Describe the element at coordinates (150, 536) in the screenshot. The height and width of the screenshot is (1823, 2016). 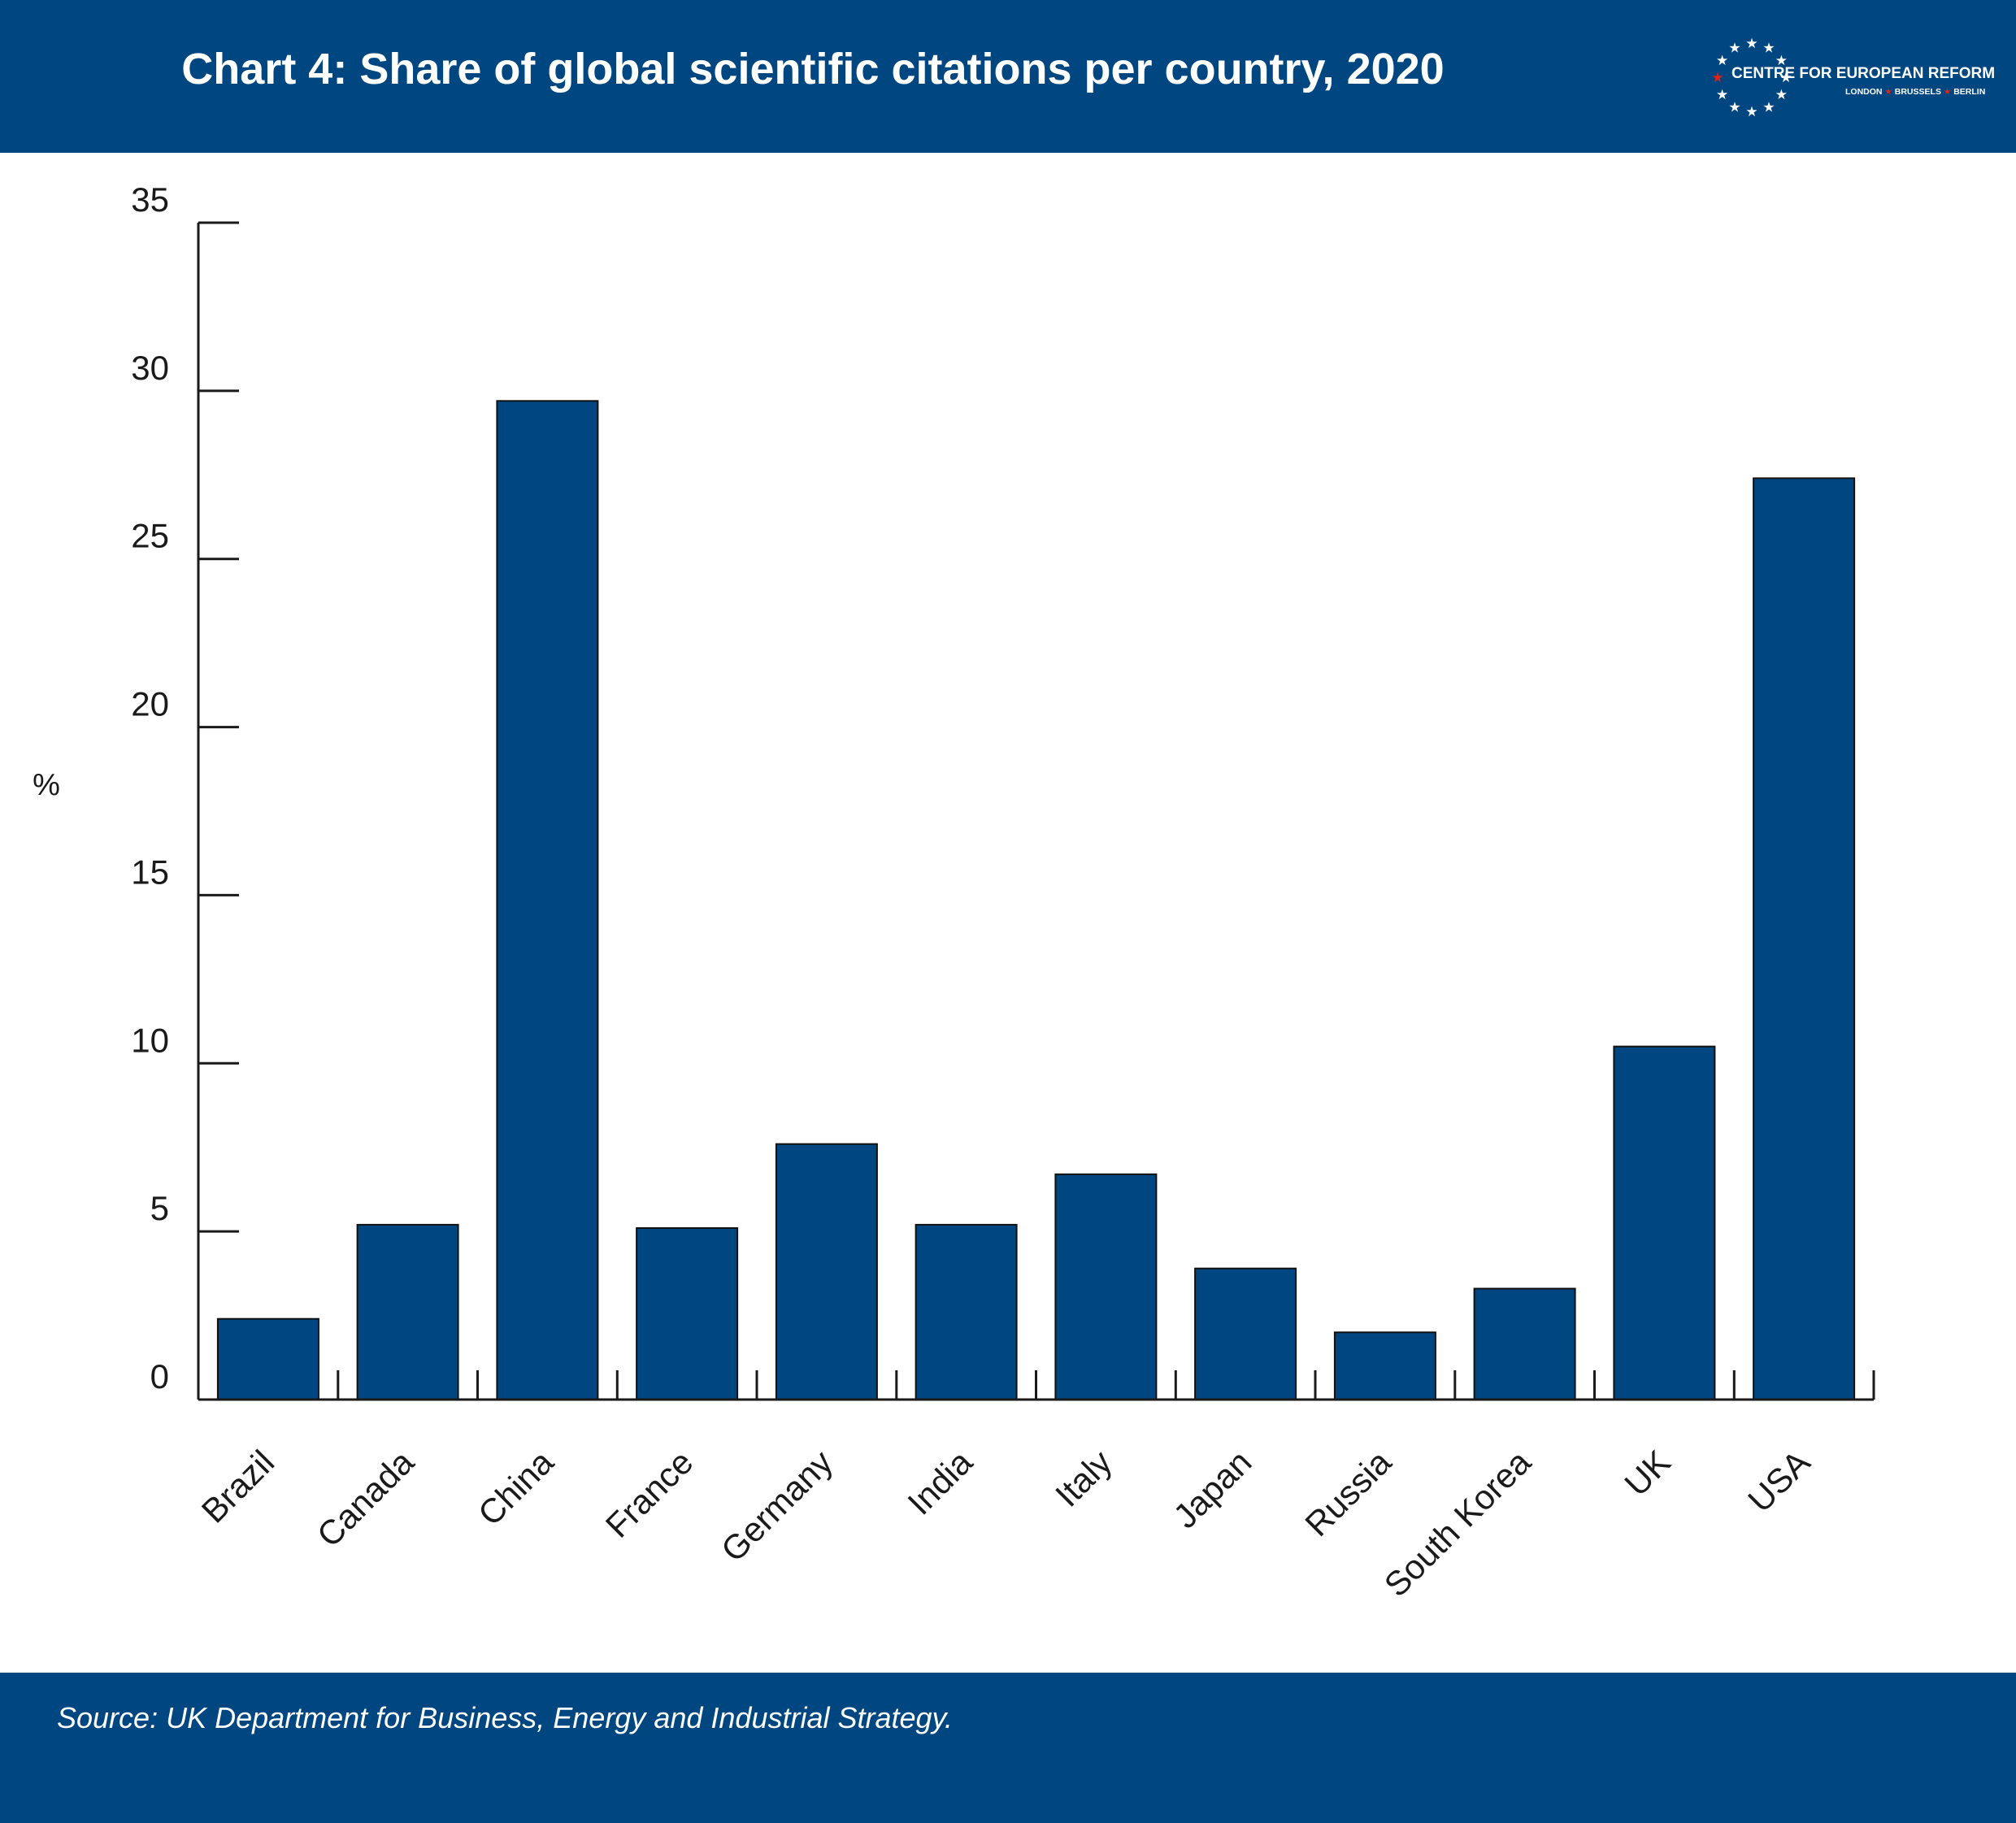
I see `y-tick-label: 25` at that location.